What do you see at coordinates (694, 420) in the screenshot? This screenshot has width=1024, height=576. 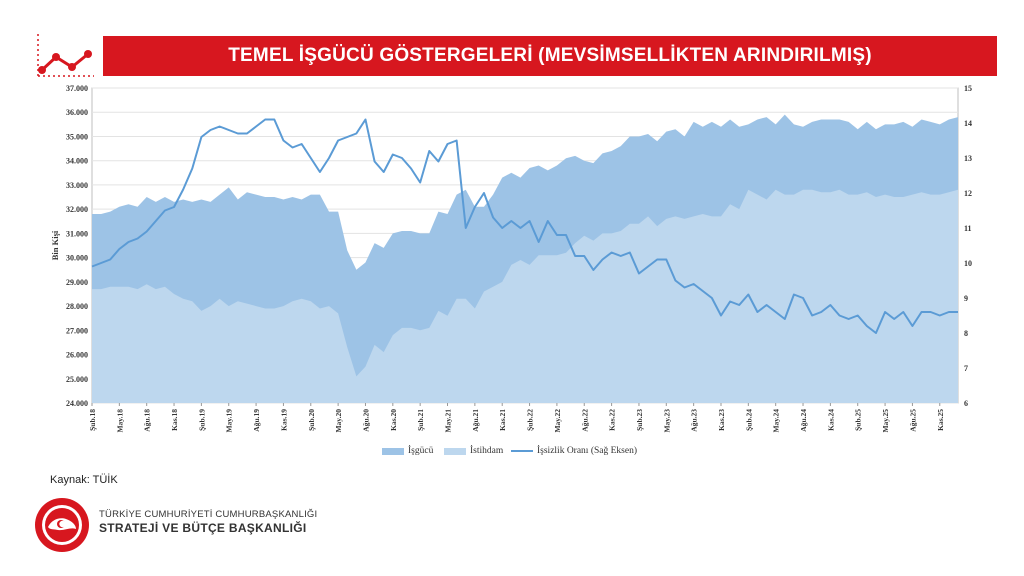 I see `x-tick-label: Ağu.23` at bounding box center [694, 420].